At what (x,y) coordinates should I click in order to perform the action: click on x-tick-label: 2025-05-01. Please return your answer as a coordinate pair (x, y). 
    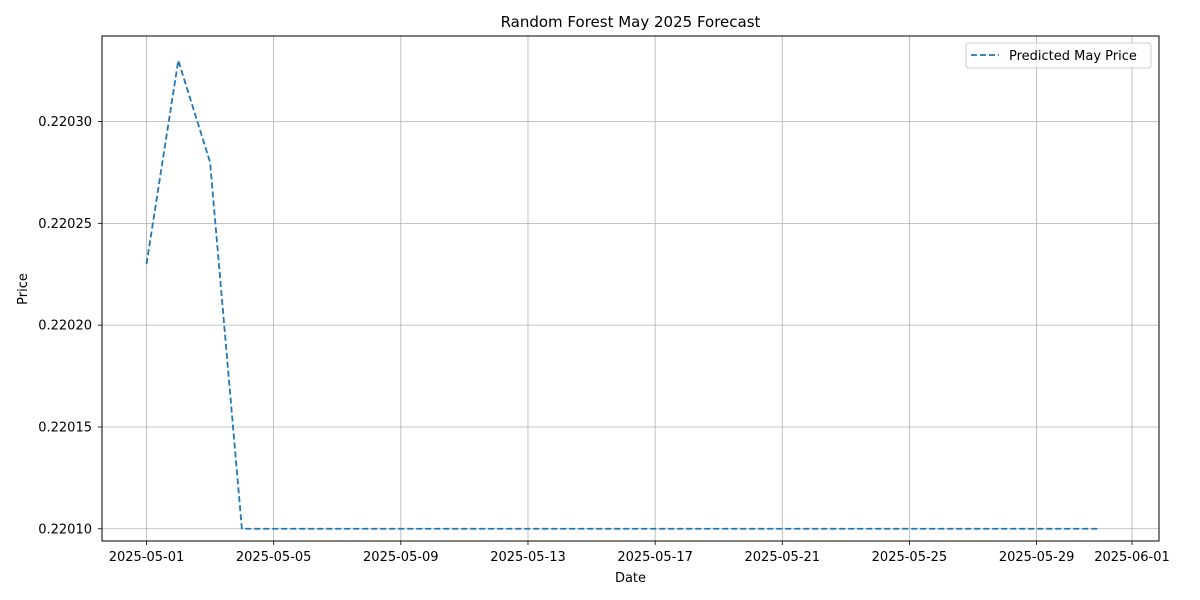
    Looking at the image, I should click on (147, 557).